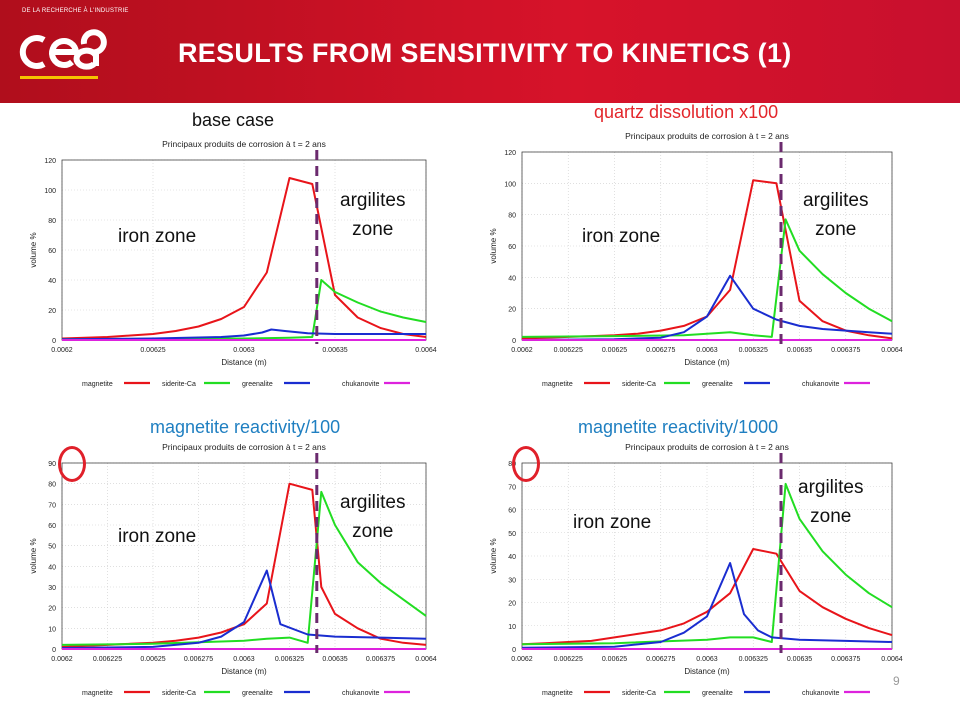 Image resolution: width=960 pixels, height=720 pixels. I want to click on x-tick-label: 0.006225, so click(107, 659).